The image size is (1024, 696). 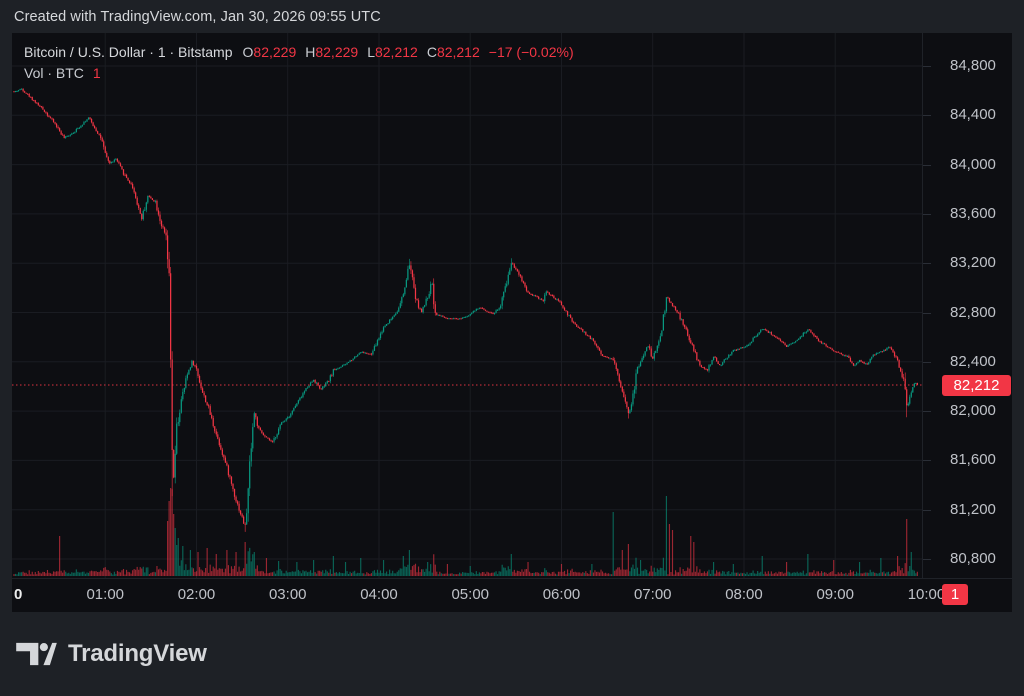 What do you see at coordinates (967, 66) in the screenshot?
I see `price-tick: 84,800` at bounding box center [967, 66].